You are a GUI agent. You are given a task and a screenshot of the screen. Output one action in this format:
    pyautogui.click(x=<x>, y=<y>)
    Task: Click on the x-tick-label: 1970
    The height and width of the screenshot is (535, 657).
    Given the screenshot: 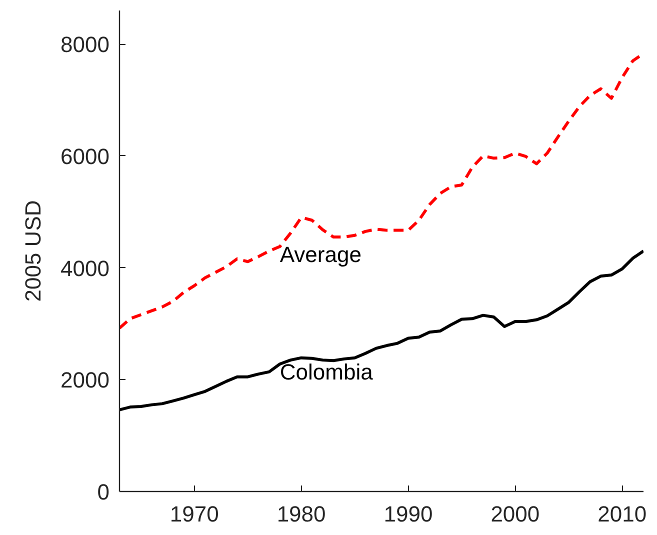 What is the action you would take?
    pyautogui.click(x=194, y=514)
    